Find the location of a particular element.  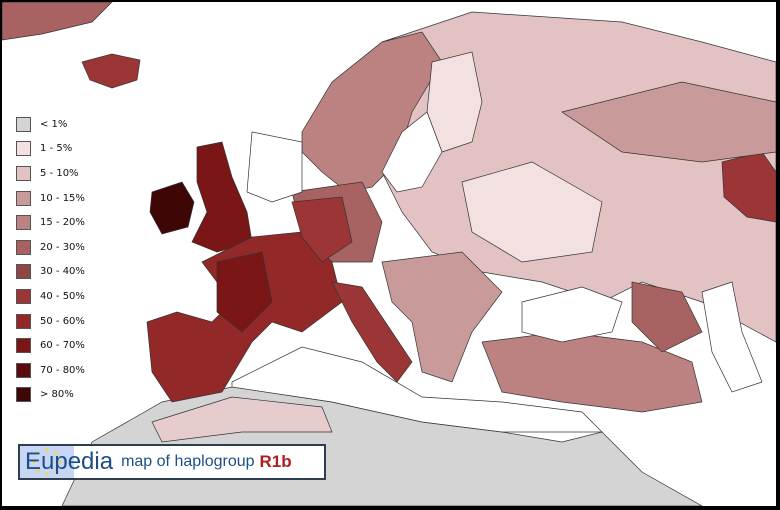

brand-logo-text: Eupedia is located at coordinates (69, 461).